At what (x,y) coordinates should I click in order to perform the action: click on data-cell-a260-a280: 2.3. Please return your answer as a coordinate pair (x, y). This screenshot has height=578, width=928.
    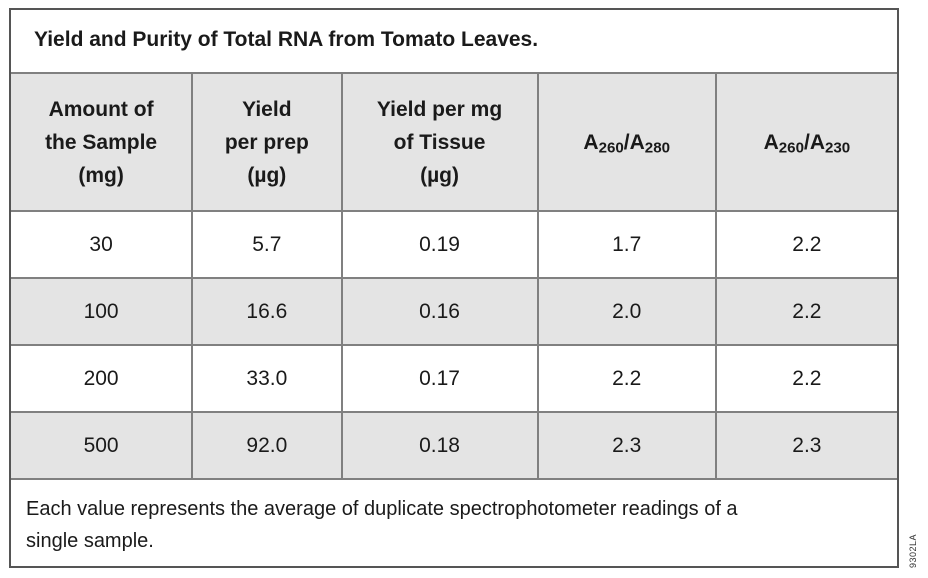
    Looking at the image, I should click on (627, 446).